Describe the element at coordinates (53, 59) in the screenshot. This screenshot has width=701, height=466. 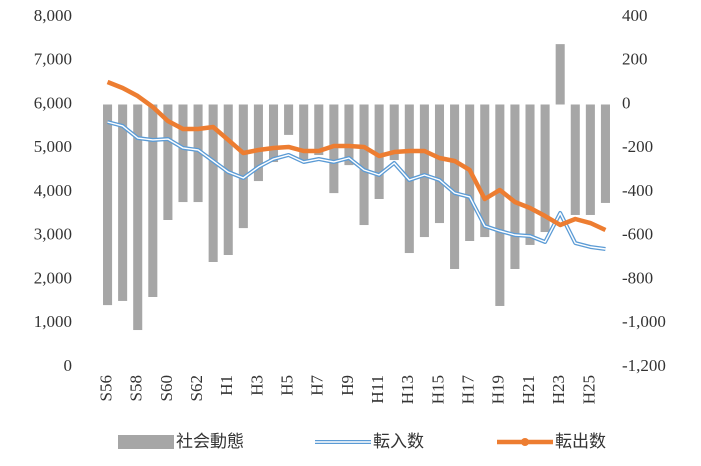
I see `y-tick-label: 7,000` at that location.